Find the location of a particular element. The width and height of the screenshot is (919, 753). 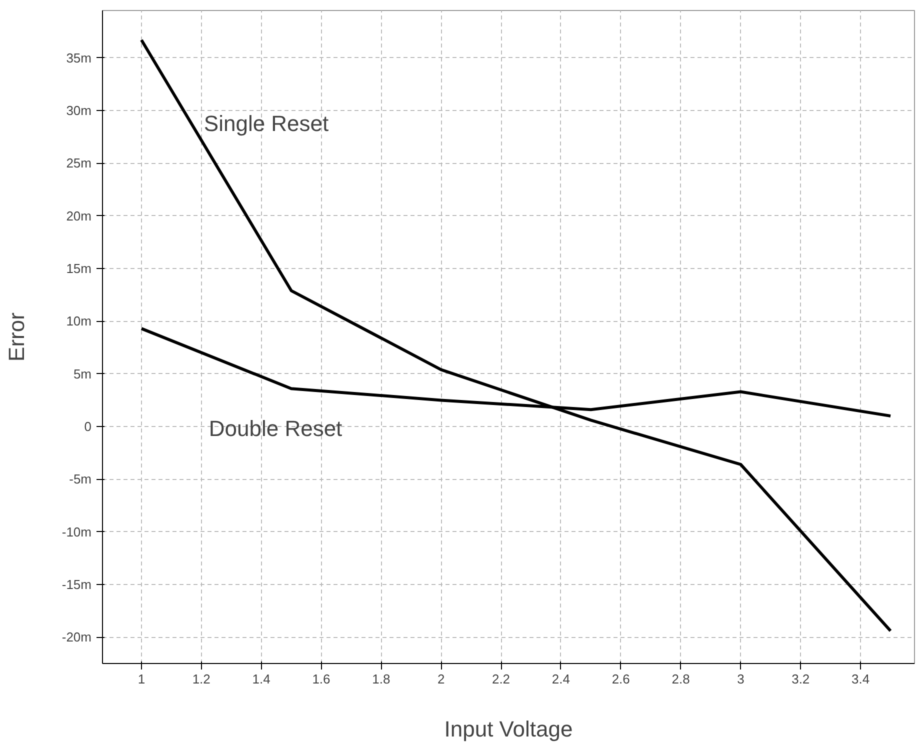

x-tick-label: 3.2 is located at coordinates (801, 679).